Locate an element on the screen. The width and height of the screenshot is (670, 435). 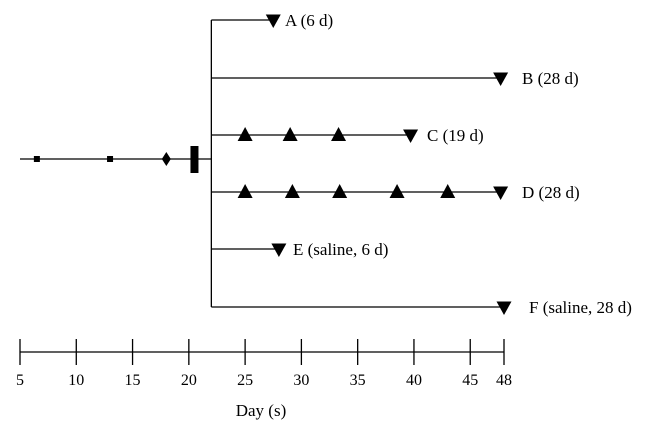
group-label: E (saline, 6 d) is located at coordinates (340, 249).